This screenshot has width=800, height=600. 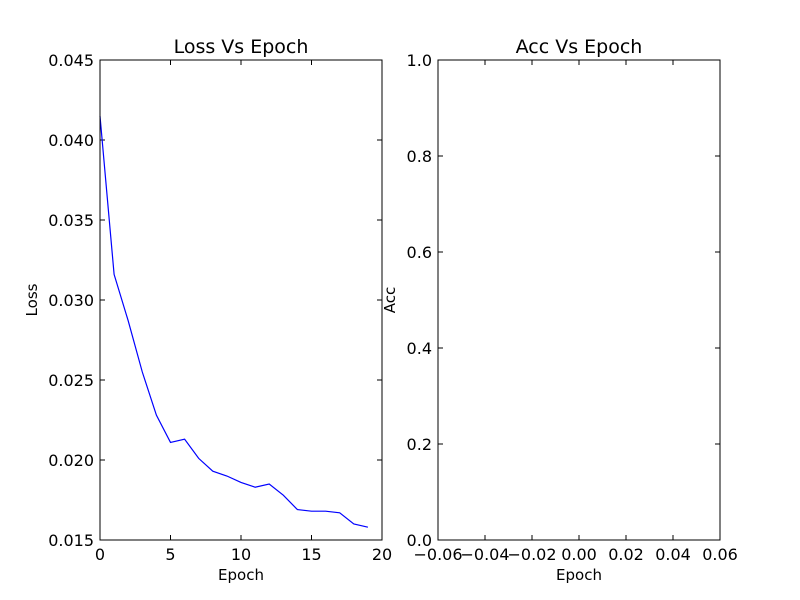 I want to click on x-tick-label: −0.02, so click(x=531, y=554).